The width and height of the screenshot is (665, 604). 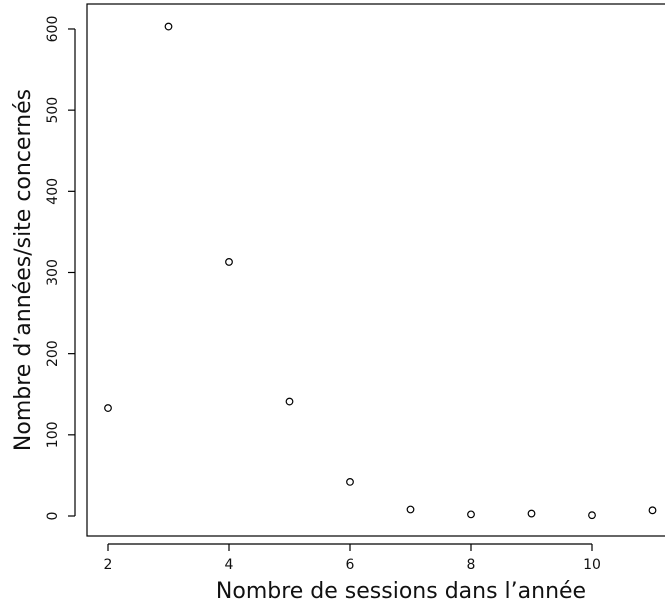 What do you see at coordinates (350, 565) in the screenshot?
I see `x-tick-label: 6` at bounding box center [350, 565].